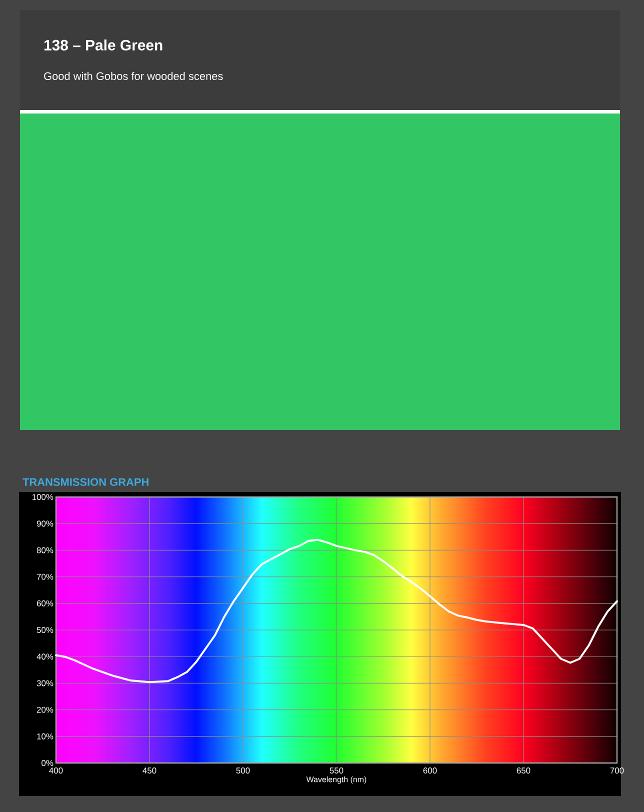 The height and width of the screenshot is (812, 644). Describe the element at coordinates (45, 577) in the screenshot. I see `y-tick-label: 70%` at that location.